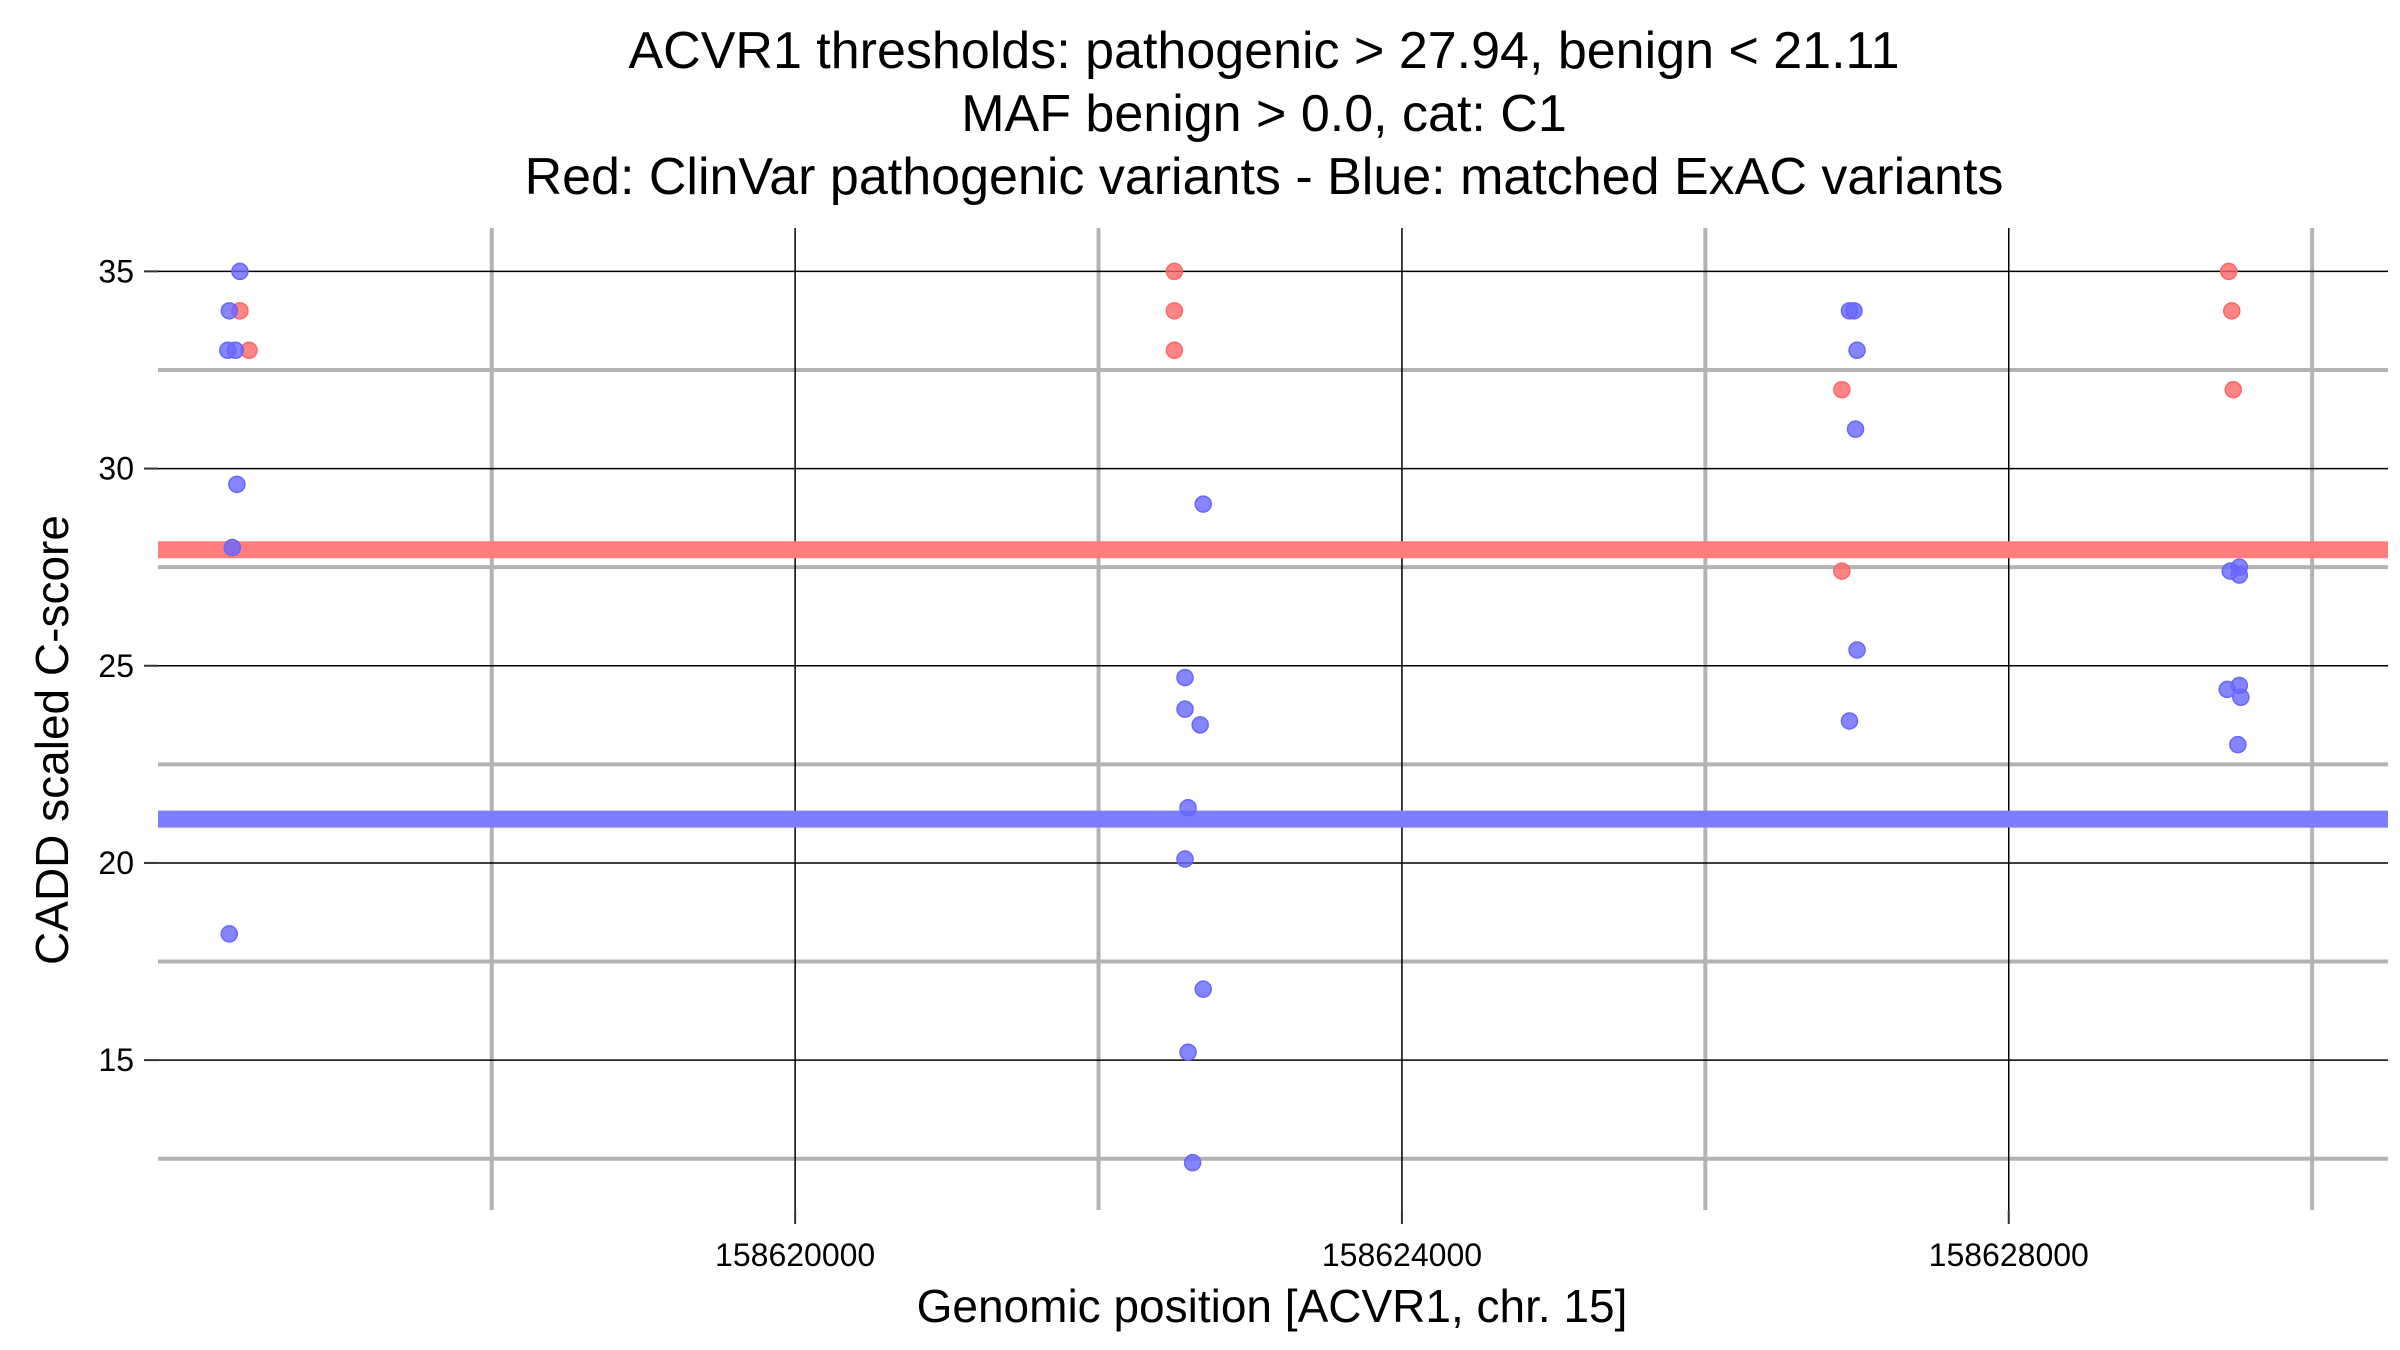  I want to click on chart-title-line-2: MAF benign > 0.0, cat: C1, so click(1264, 114).